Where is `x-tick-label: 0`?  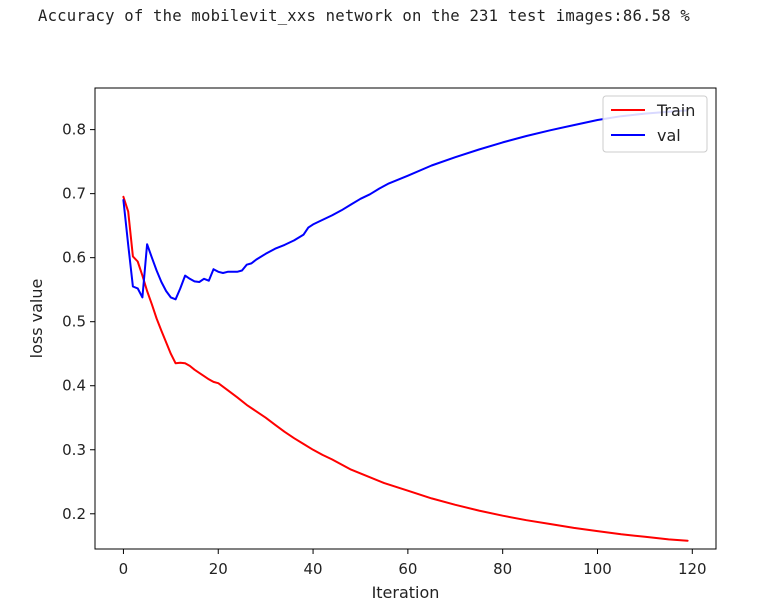
x-tick-label: 0 is located at coordinates (124, 569).